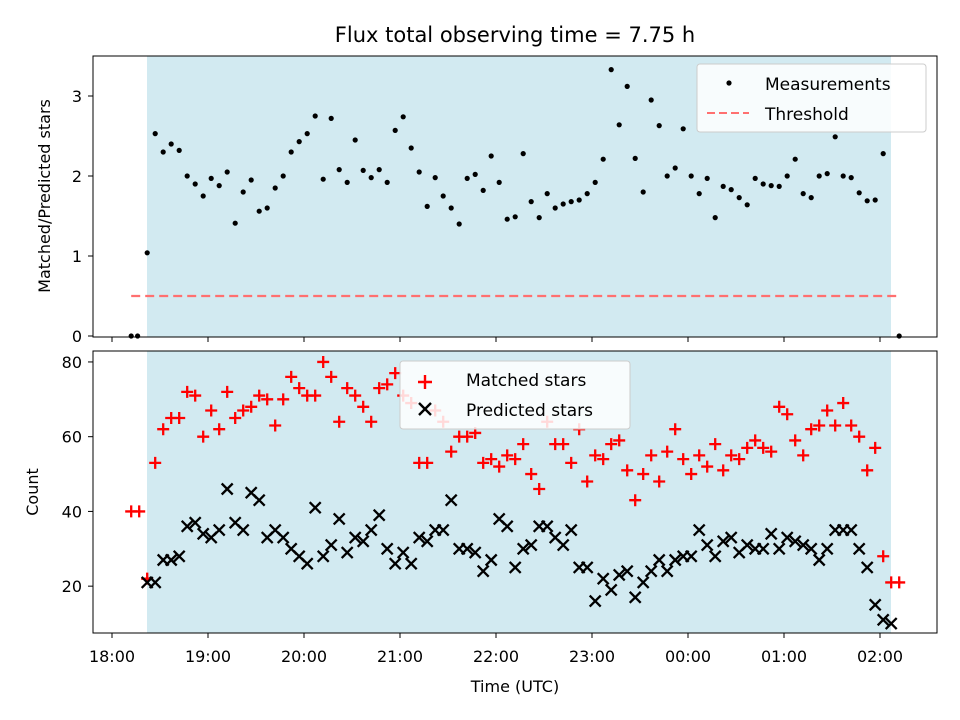  I want to click on top-y-tick-label: 3, so click(77, 96).